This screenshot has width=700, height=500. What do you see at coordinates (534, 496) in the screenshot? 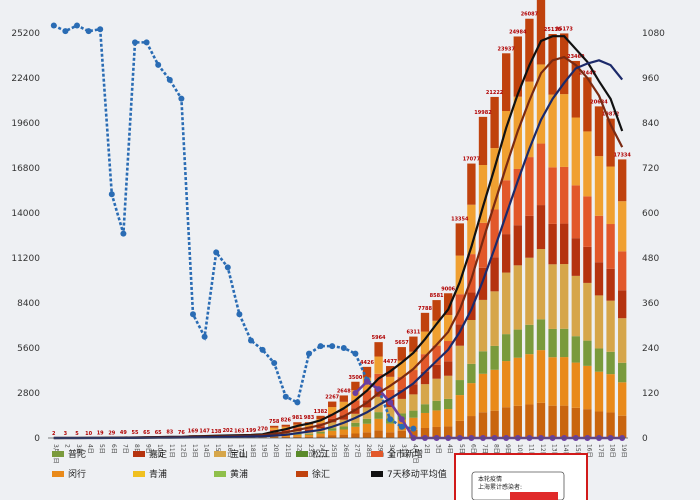
I see `note-highlight` at bounding box center [534, 496].